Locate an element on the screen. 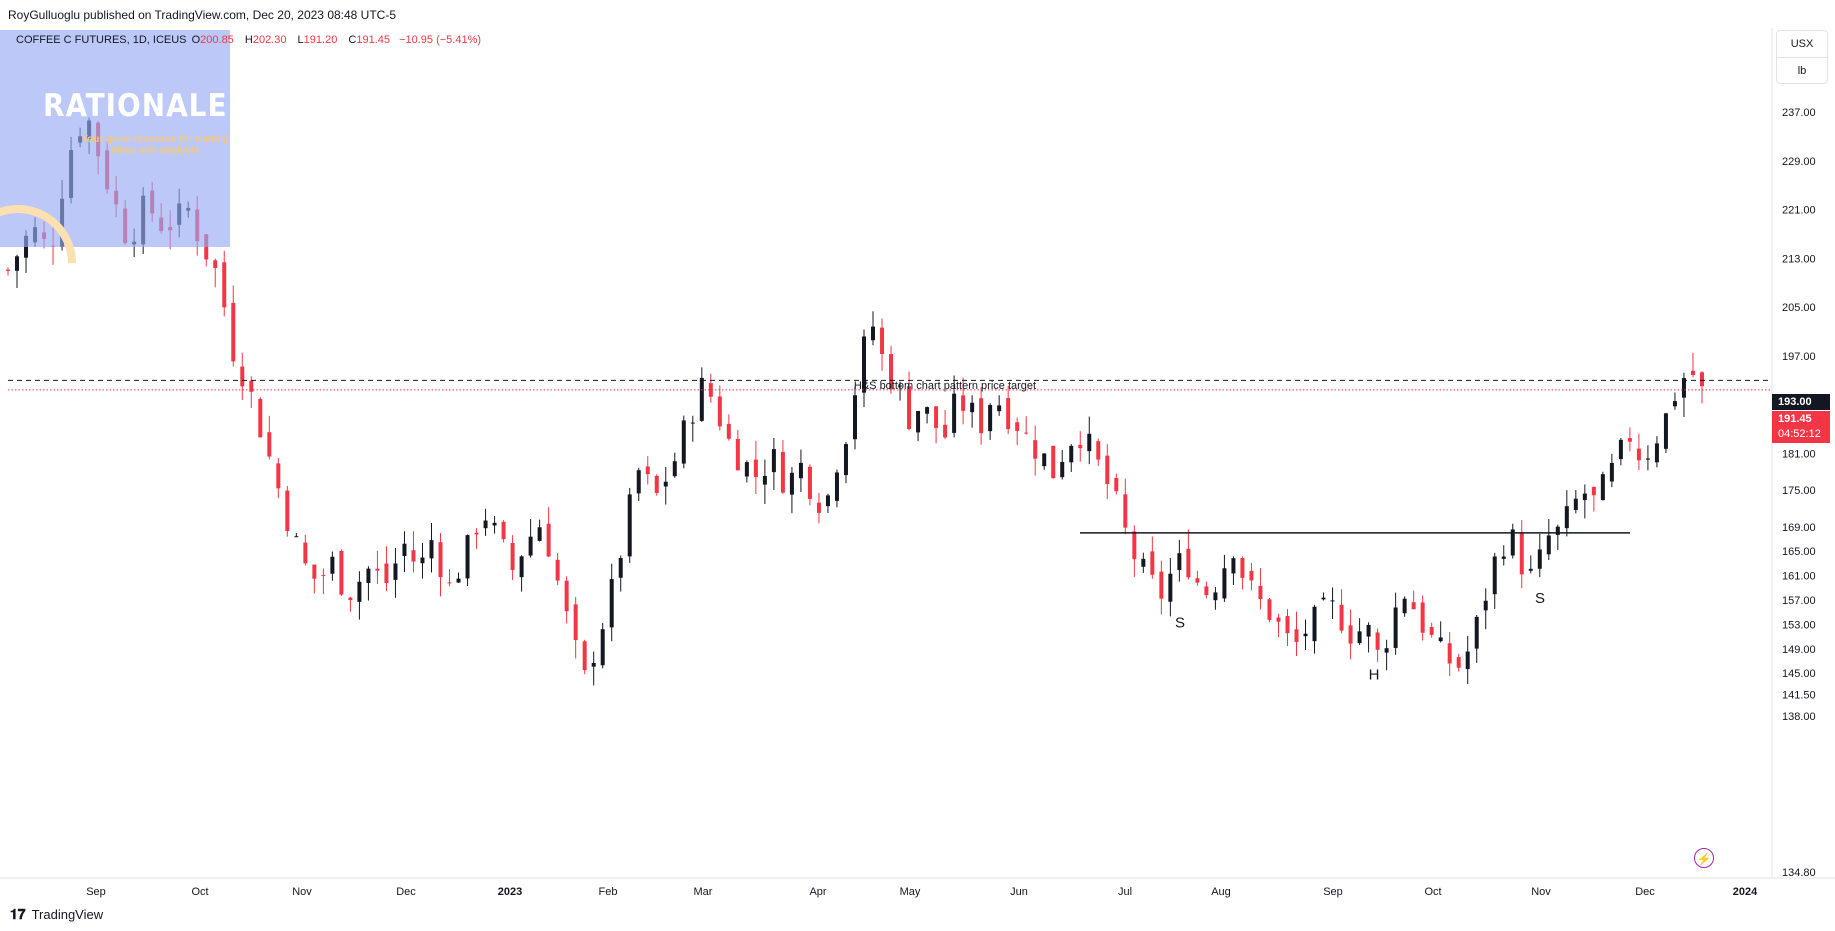 Image resolution: width=1835 pixels, height=931 pixels. footer: 𝟏𝟕 TradingView is located at coordinates (56, 914).